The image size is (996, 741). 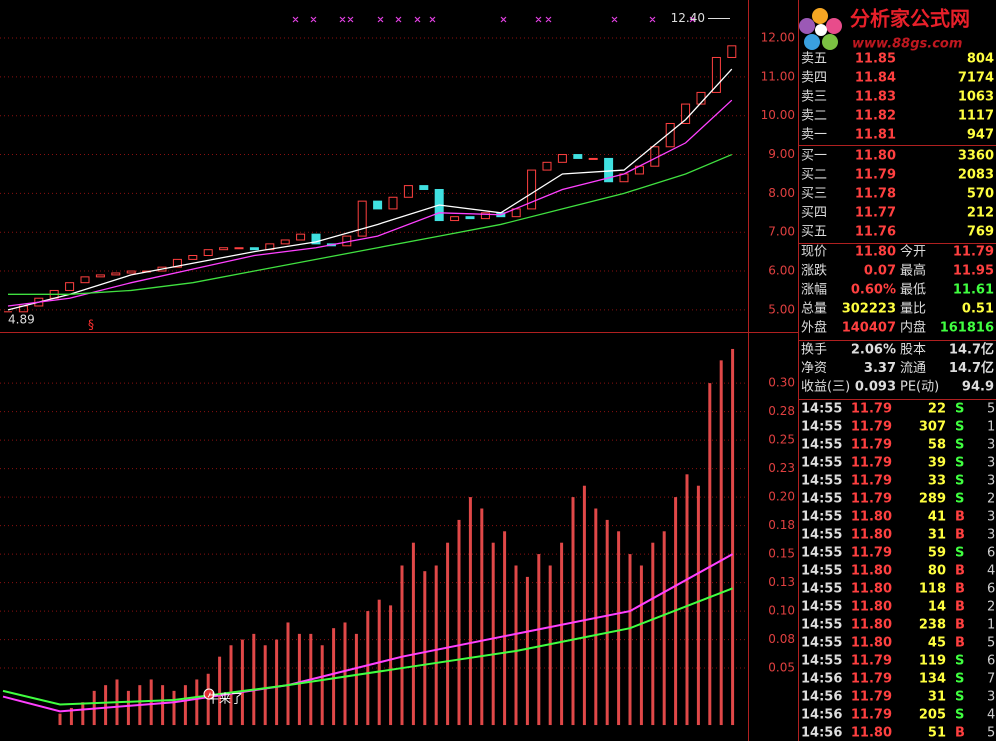 What do you see at coordinates (875, 97) in the screenshot?
I see `book-price: 11.83` at bounding box center [875, 97].